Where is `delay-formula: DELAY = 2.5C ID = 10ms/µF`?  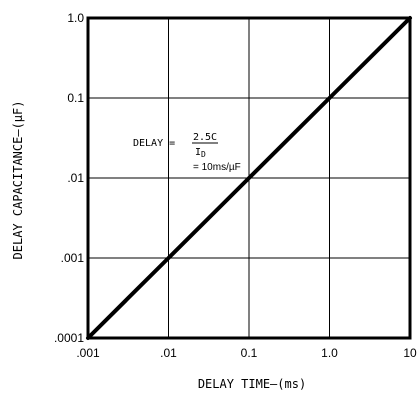 delay-formula: DELAY = 2.5C ID = 10ms/µF is located at coordinates (187, 152).